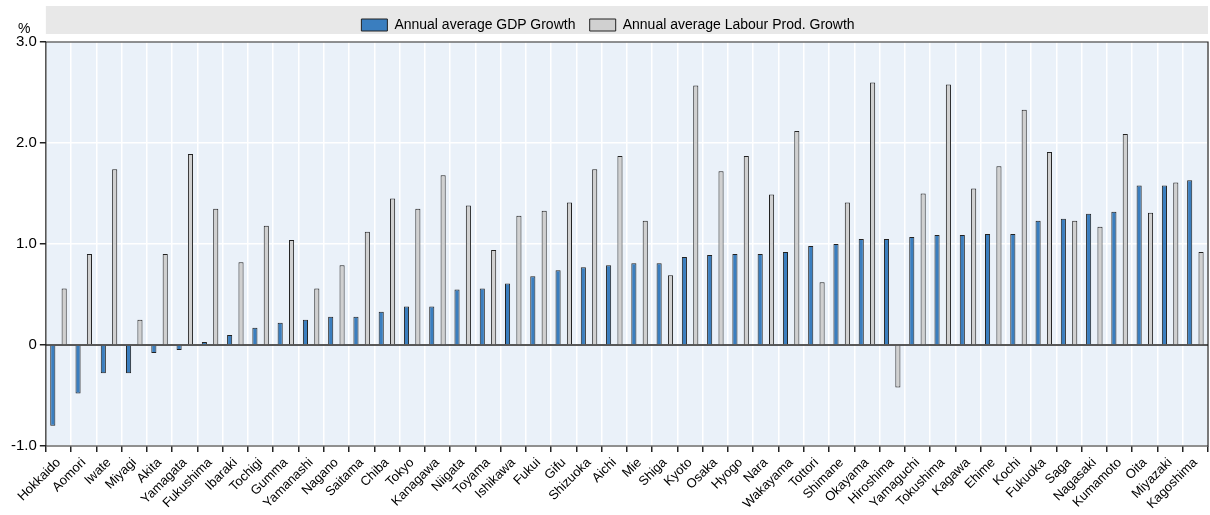 The image size is (1210, 515). I want to click on legend-label: Annual average GDP Growth, so click(485, 23).